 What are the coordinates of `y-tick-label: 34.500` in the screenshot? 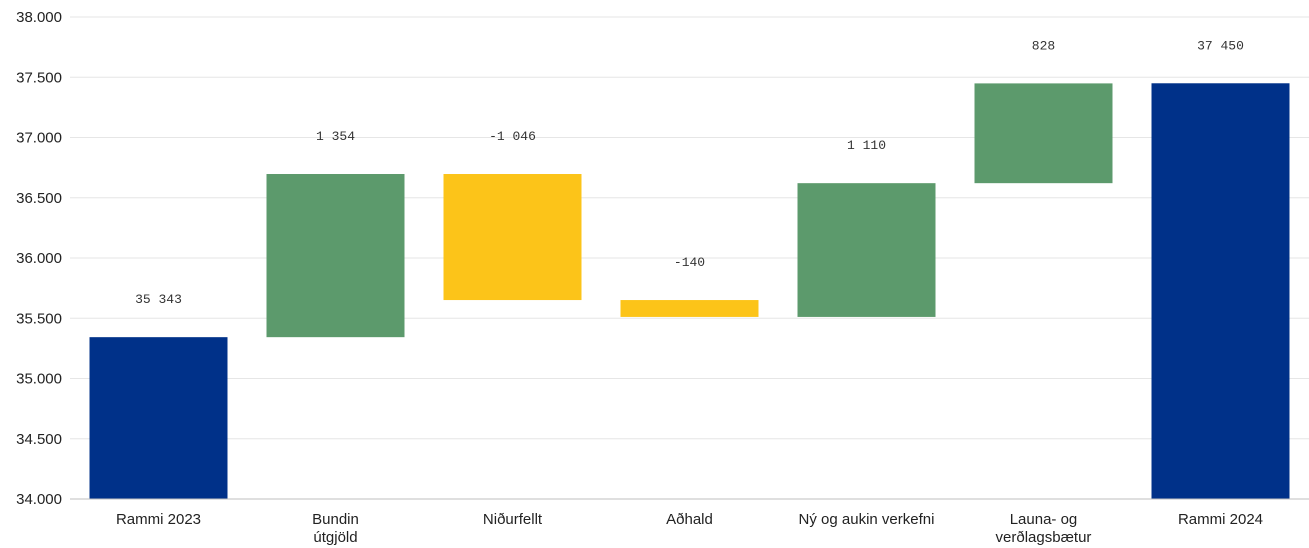 It's located at (39, 439).